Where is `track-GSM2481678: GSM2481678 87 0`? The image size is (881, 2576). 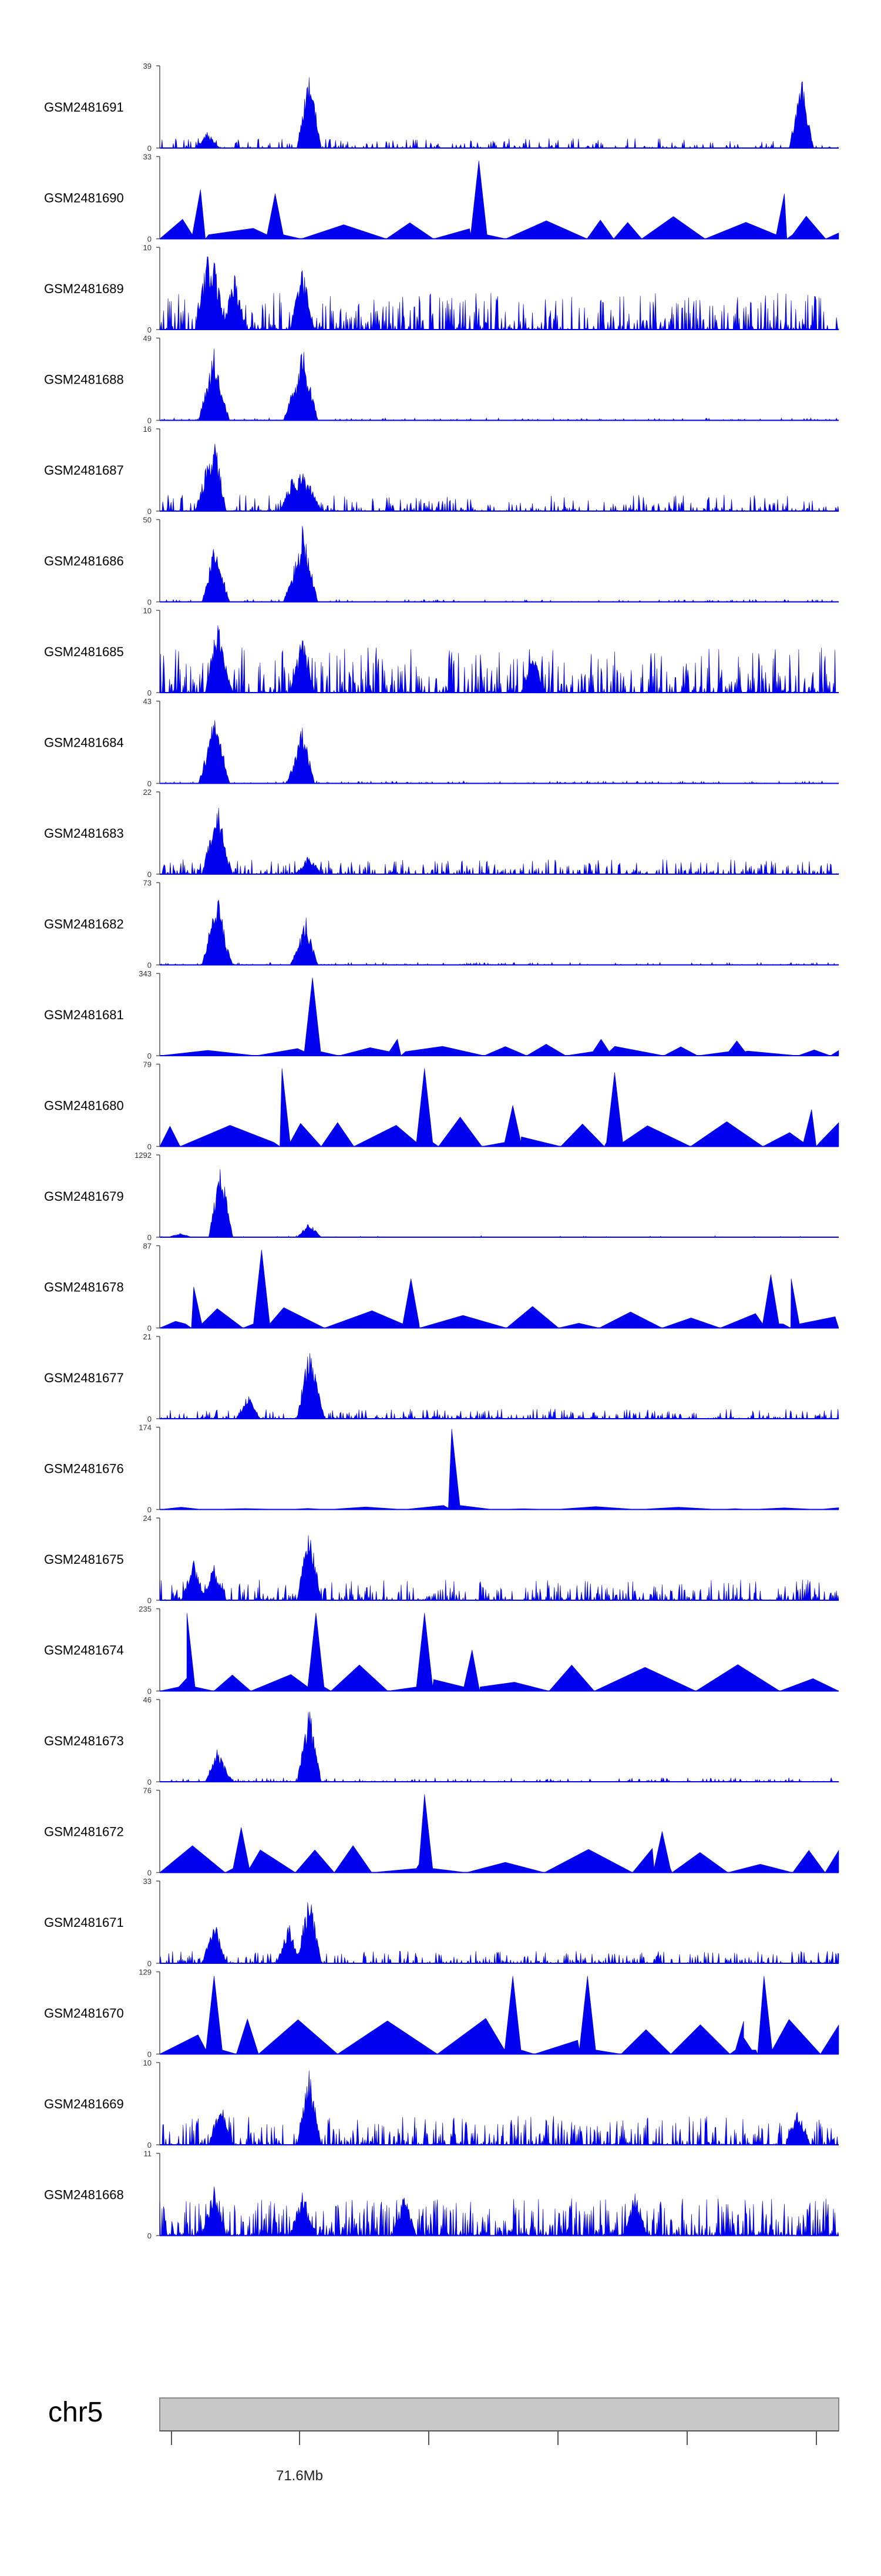
track-GSM2481678: GSM2481678 87 0 is located at coordinates (441, 1287).